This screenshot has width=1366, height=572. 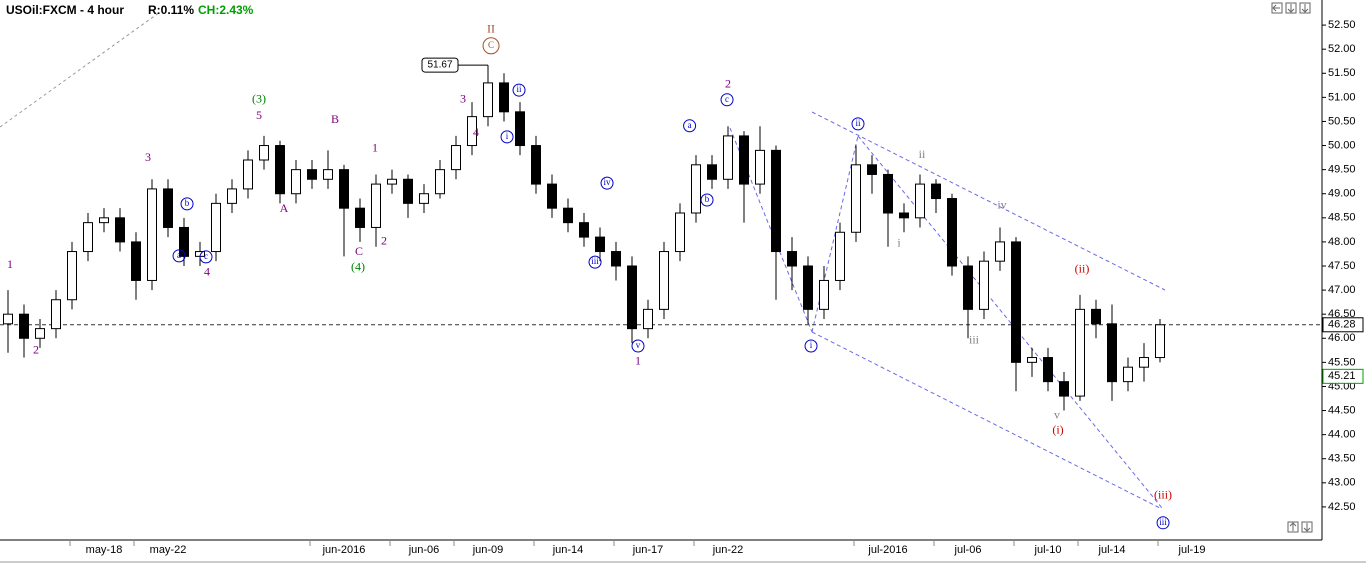 What do you see at coordinates (439, 65) in the screenshot?
I see `peak-label: 51.67` at bounding box center [439, 65].